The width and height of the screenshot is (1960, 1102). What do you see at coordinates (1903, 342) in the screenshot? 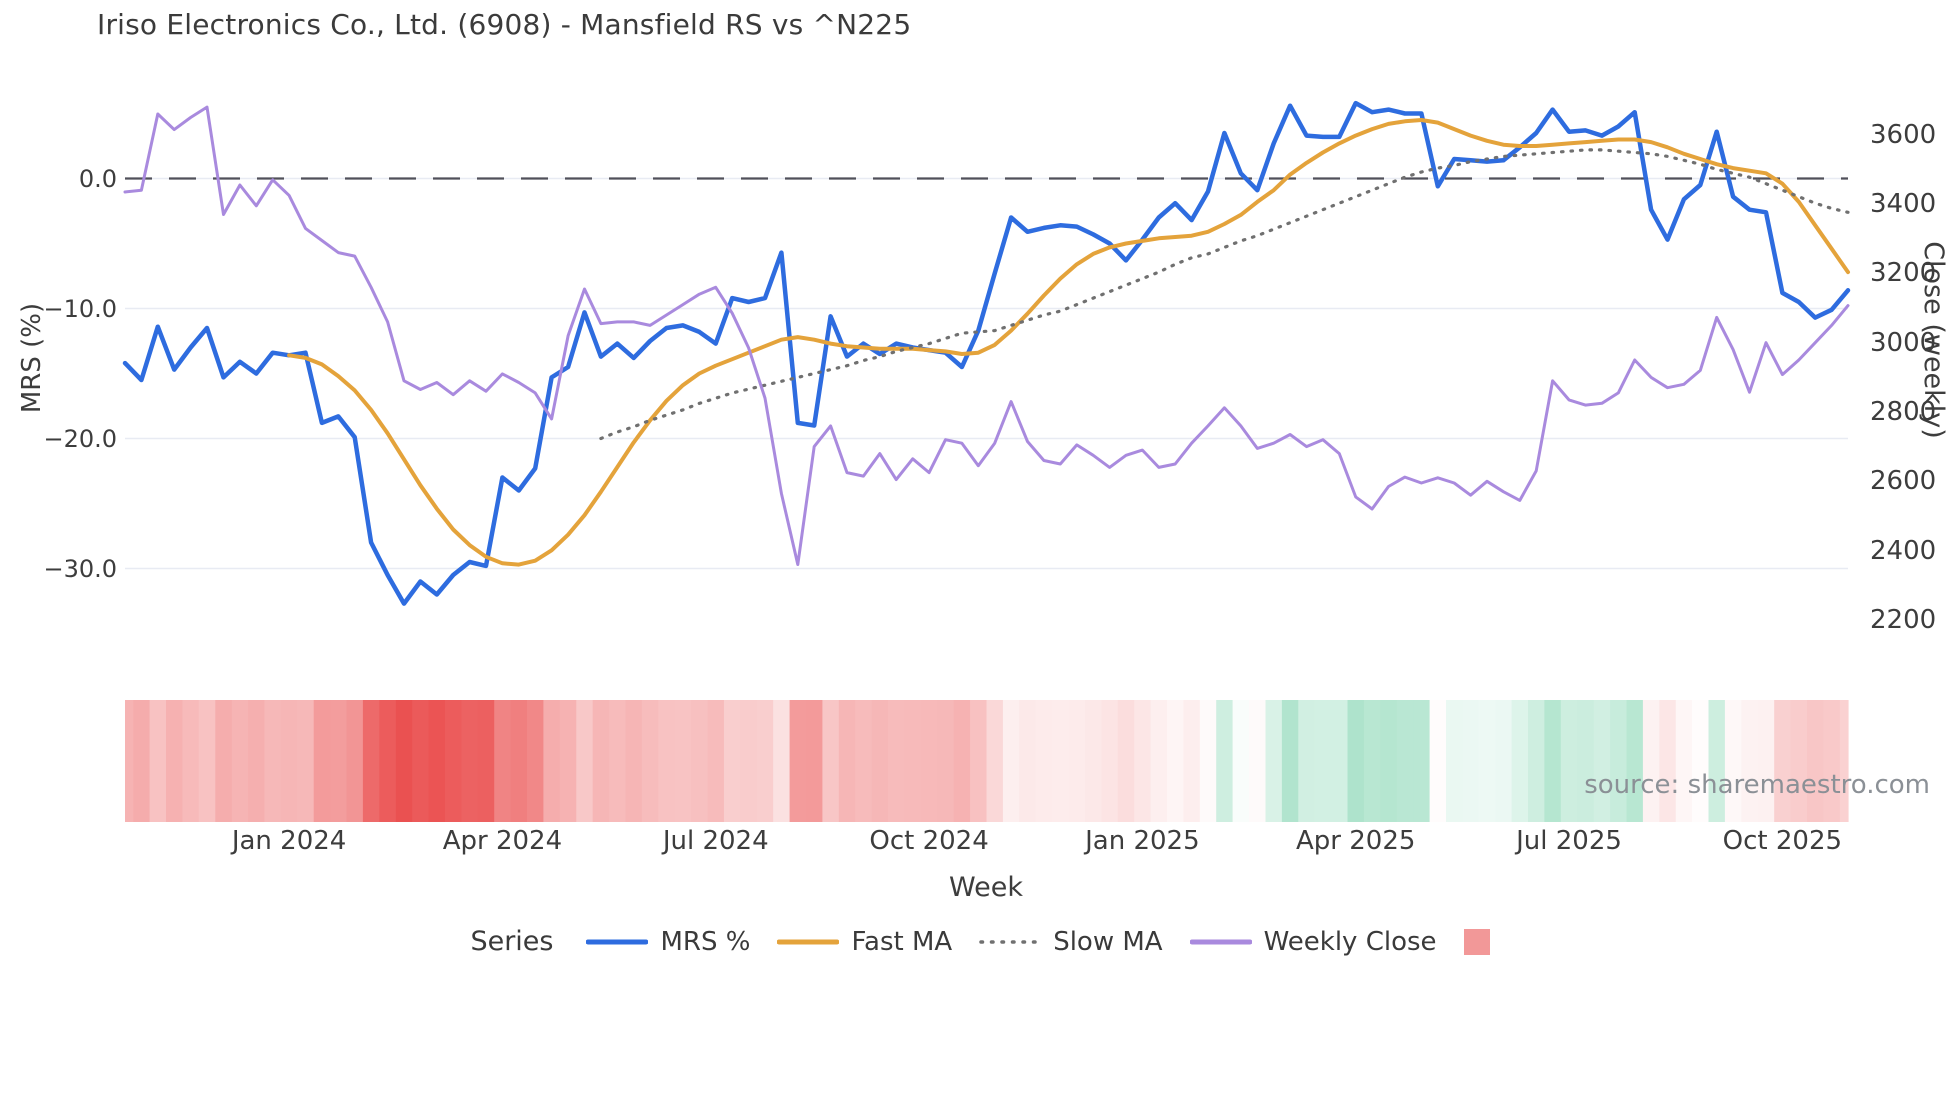
I see `right-axis-tick: 3000` at bounding box center [1903, 342].